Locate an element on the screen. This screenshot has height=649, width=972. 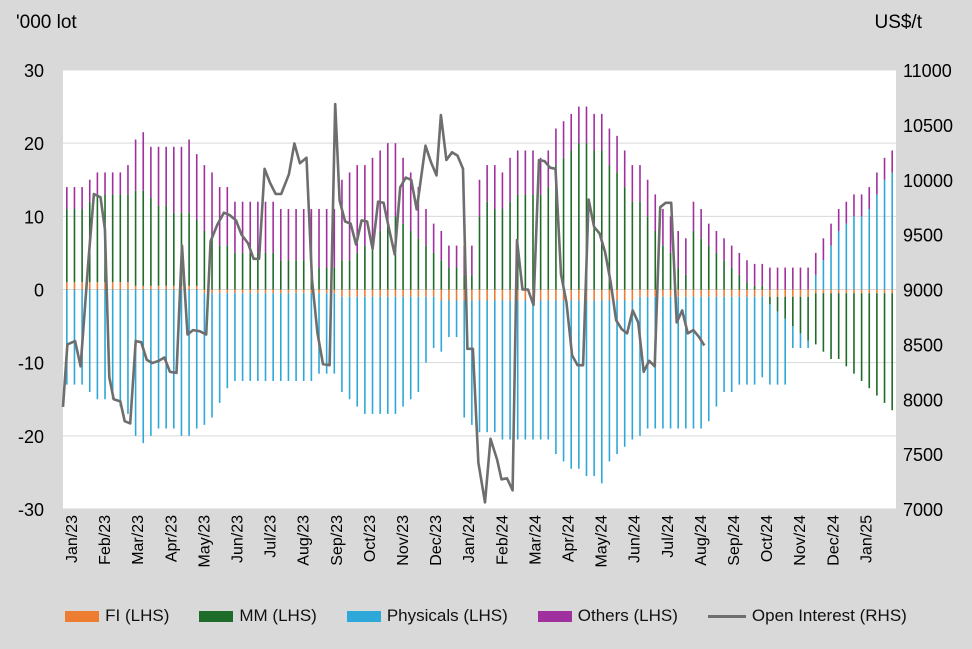
month-label: Jul/24 is located at coordinates (668, 536).